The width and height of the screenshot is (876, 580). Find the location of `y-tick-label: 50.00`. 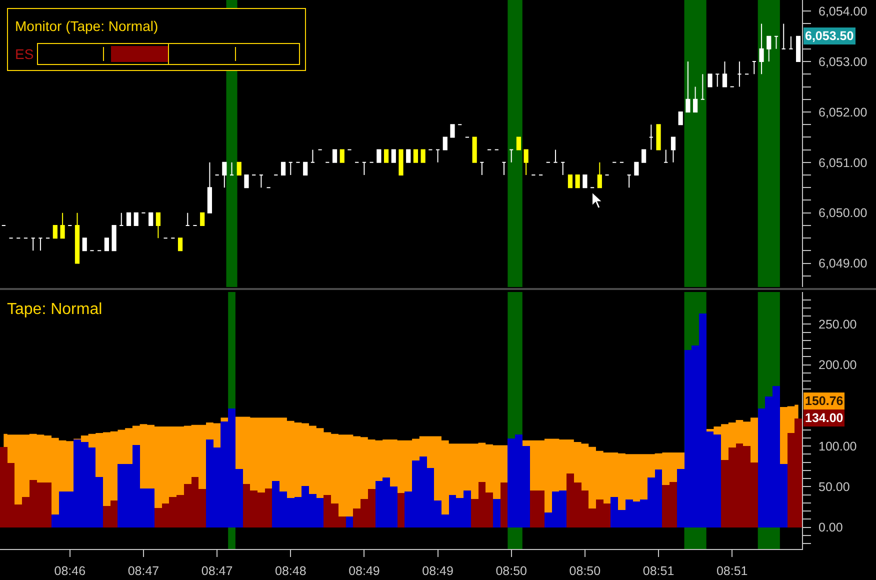

y-tick-label: 50.00 is located at coordinates (834, 487).